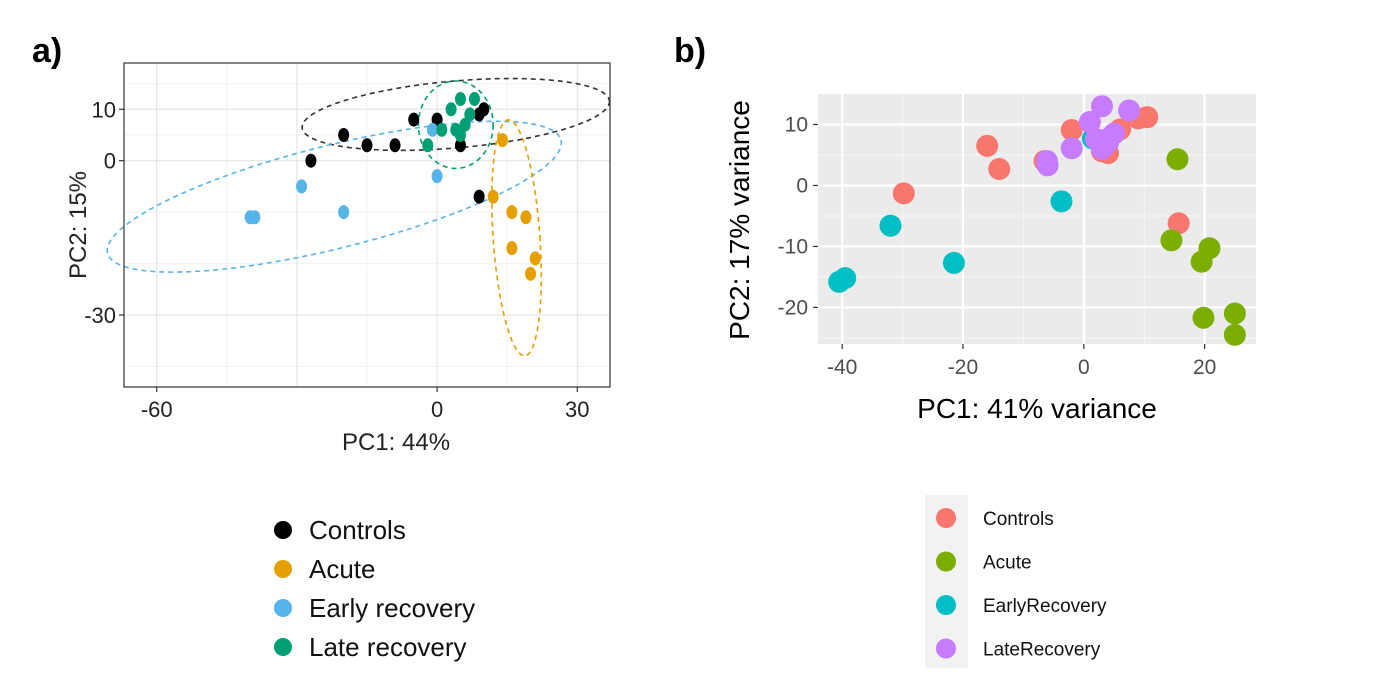 Image resolution: width=1388 pixels, height=688 pixels. Describe the element at coordinates (1017, 236) in the screenshot. I see `panel-b-plot: -40 -20 0 20 10 0 -10 -20` at that location.